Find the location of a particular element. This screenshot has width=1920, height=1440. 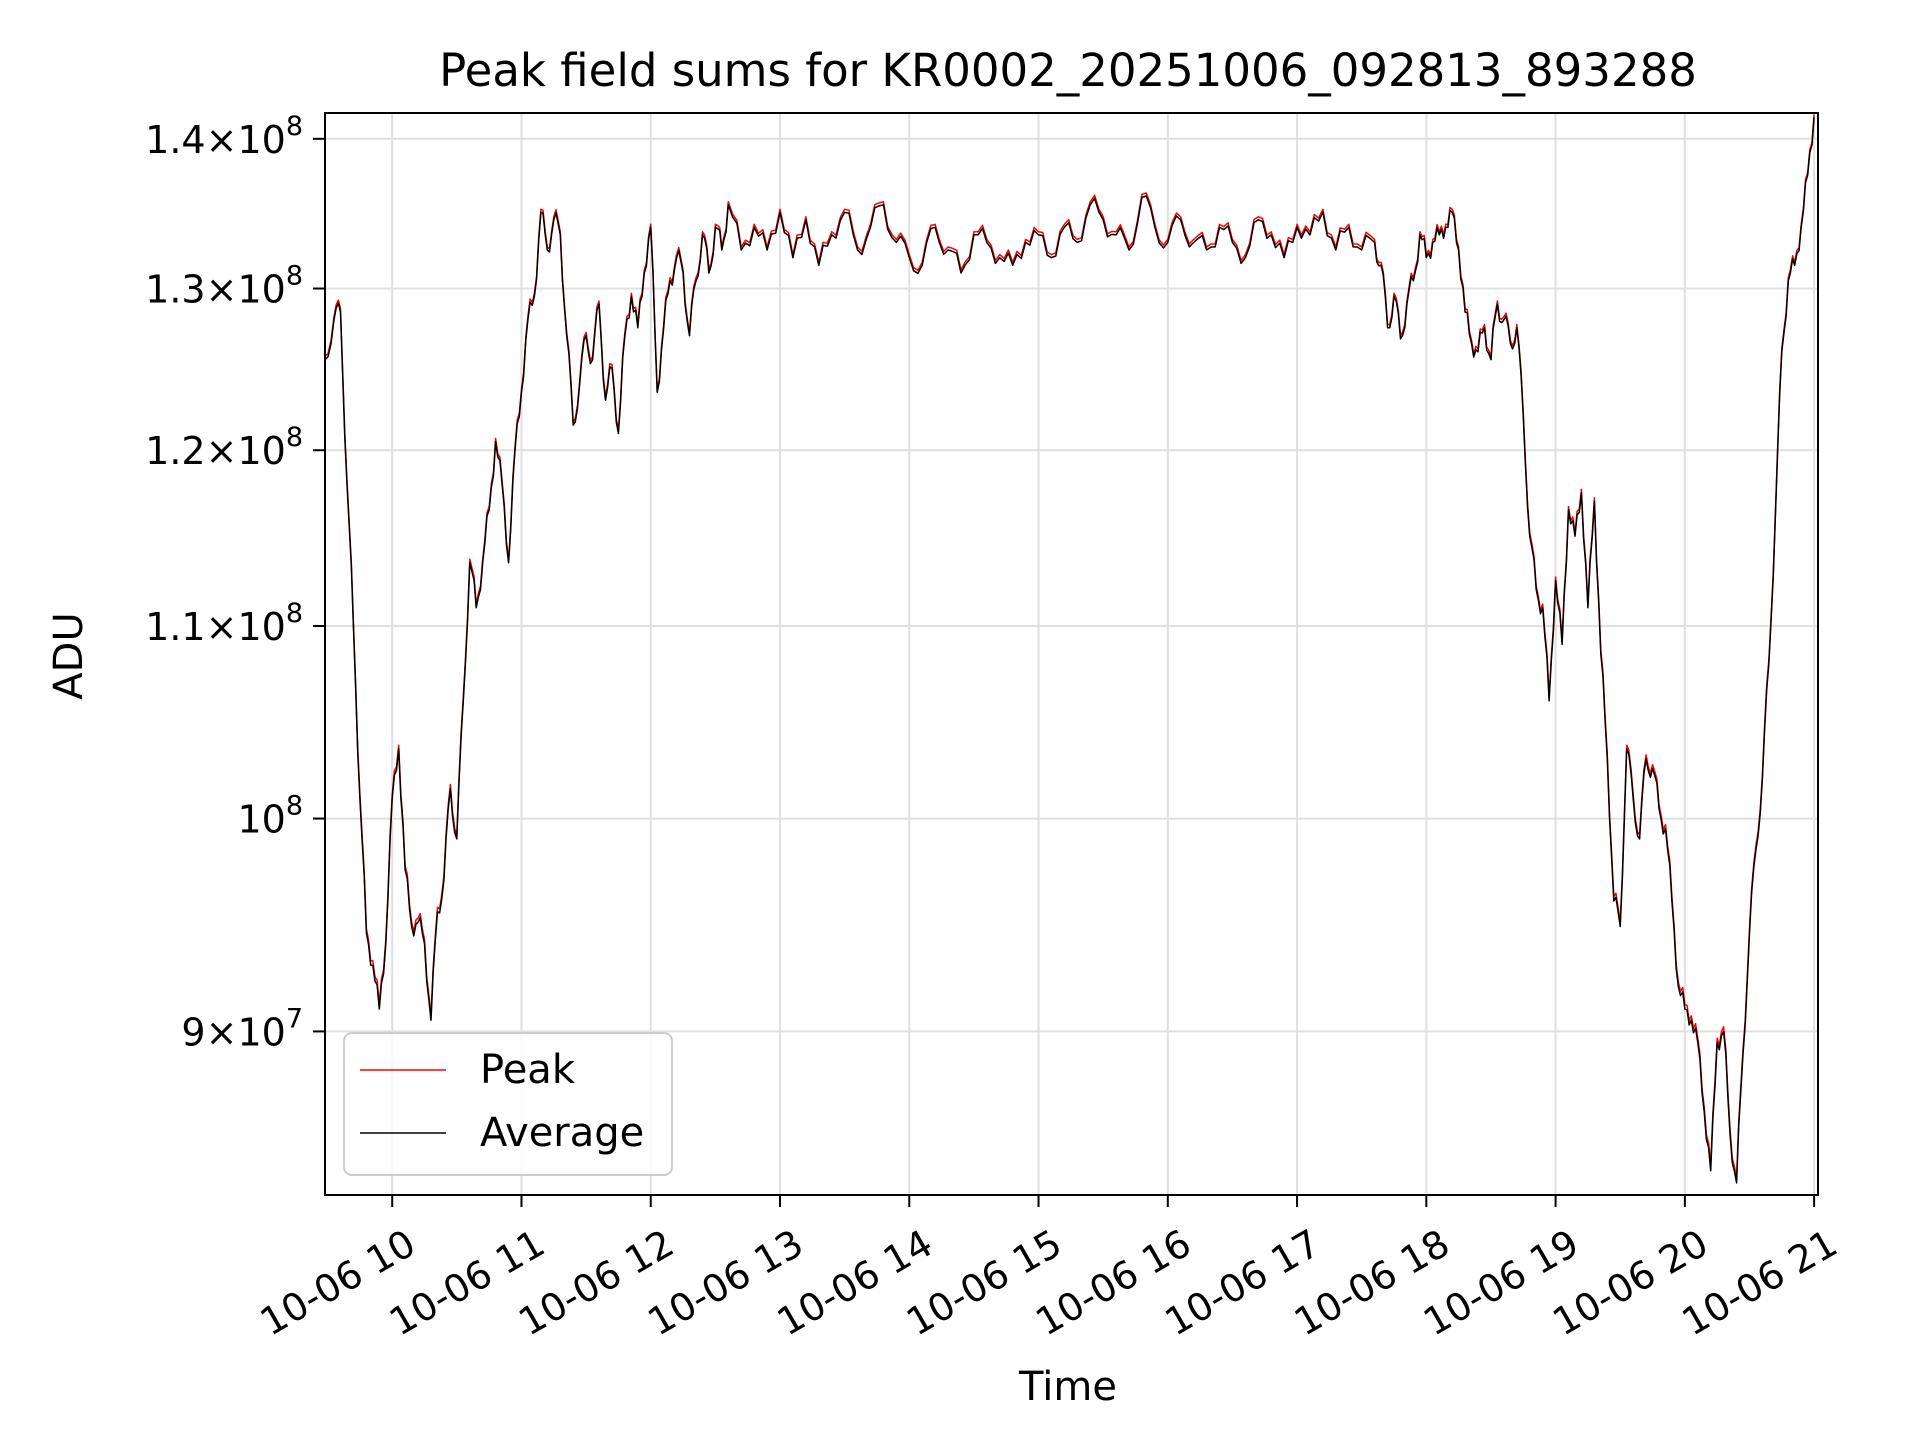

y-tick-label: 1.2×108 is located at coordinates (224, 447).